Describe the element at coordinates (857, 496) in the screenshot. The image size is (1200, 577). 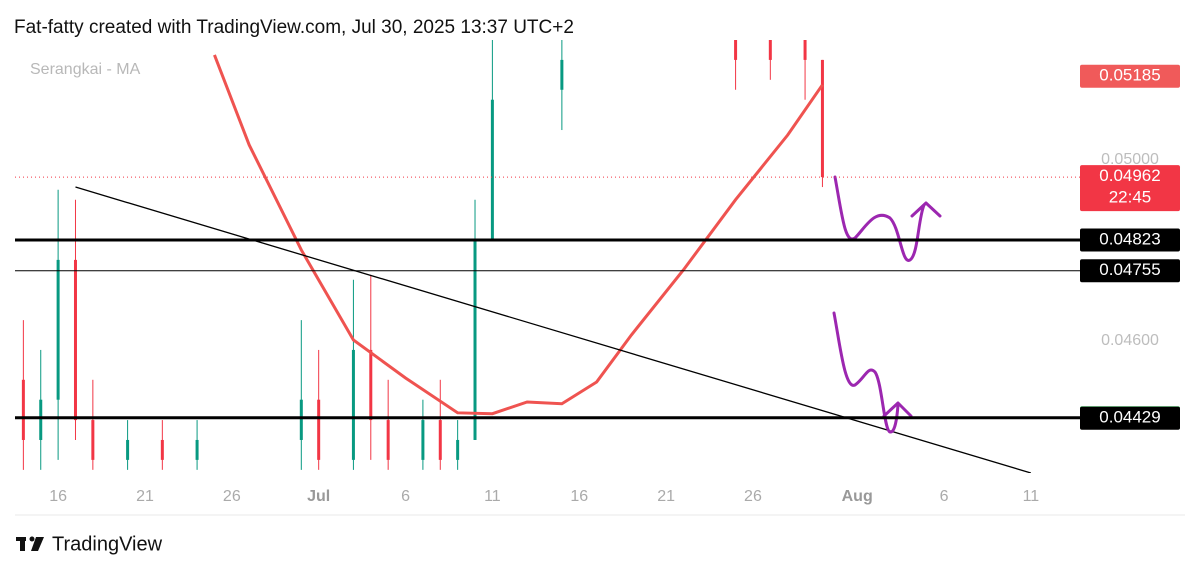
I see `x-tick-label: Aug` at that location.